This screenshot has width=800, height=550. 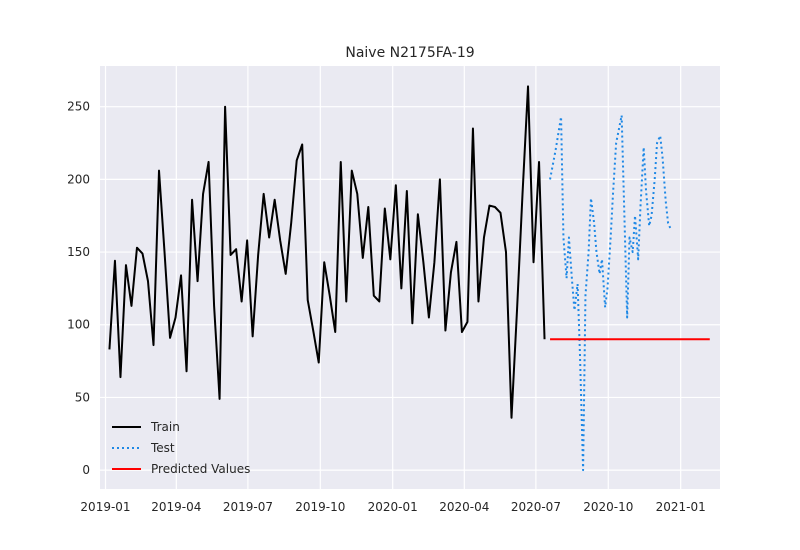 I want to click on x-tick-label: 2019-04, so click(x=176, y=507).